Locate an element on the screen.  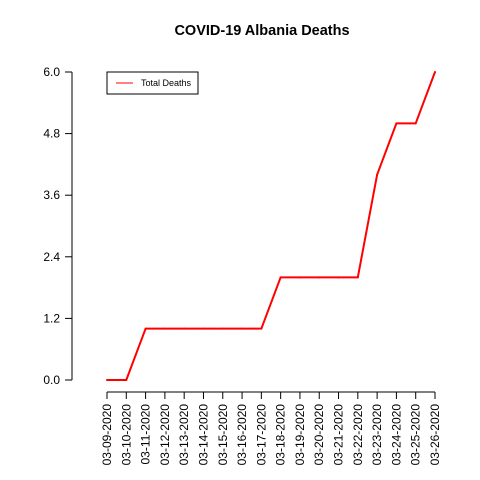
y-tick-label: 1.2 is located at coordinates (51, 318).